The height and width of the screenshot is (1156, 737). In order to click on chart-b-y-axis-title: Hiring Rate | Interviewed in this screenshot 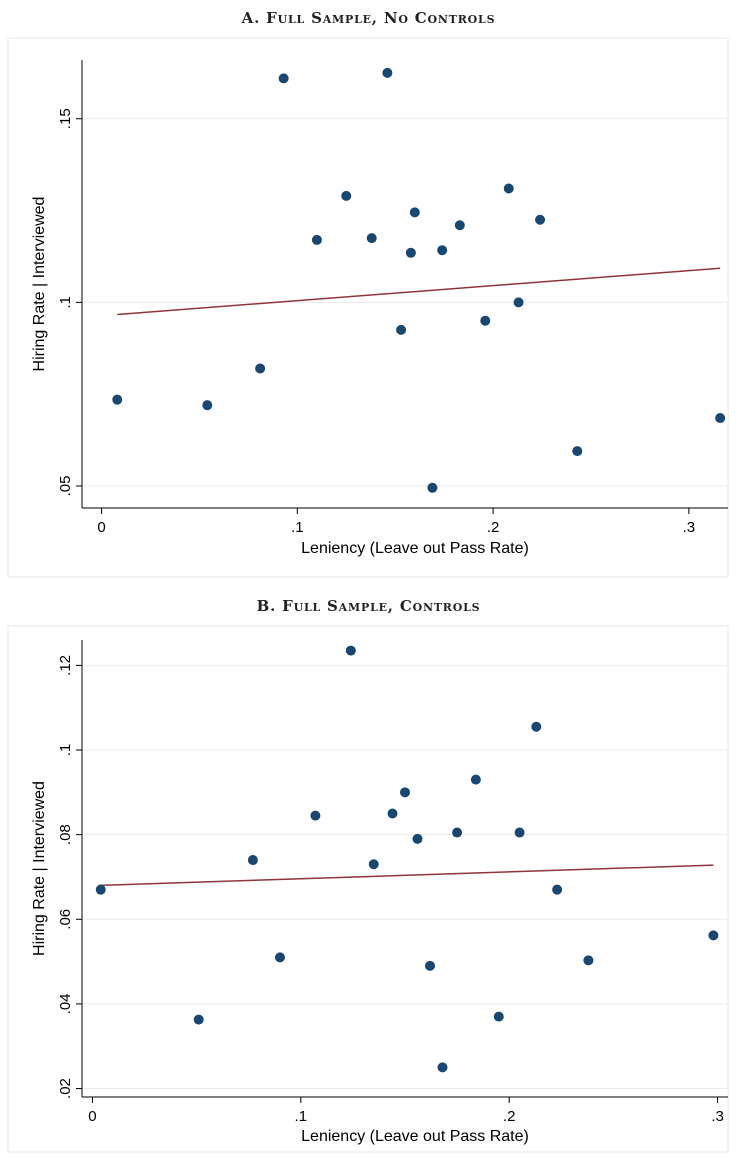, I will do `click(39, 868)`.